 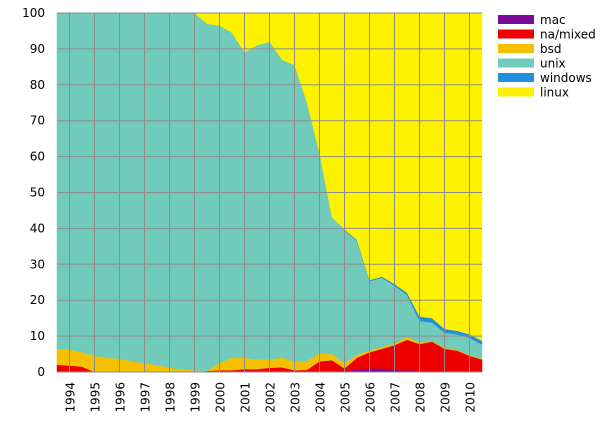 I want to click on x-tick-label: 2003, so click(x=296, y=397).